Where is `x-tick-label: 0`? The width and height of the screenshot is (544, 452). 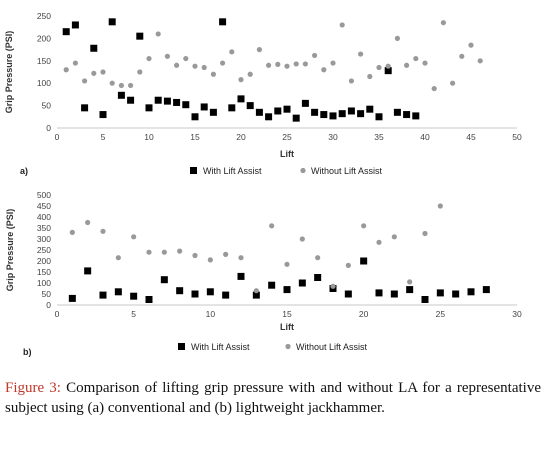
x-tick-label: 0 is located at coordinates (57, 137).